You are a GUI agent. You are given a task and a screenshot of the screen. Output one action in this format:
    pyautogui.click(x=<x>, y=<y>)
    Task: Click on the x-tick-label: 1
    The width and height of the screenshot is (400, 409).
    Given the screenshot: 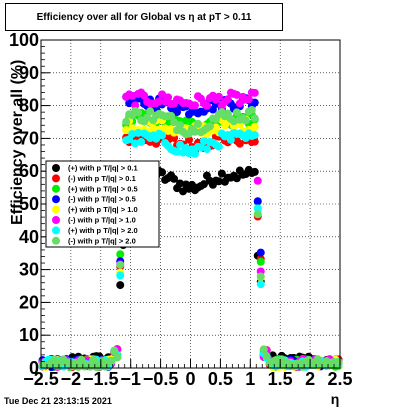 What is the action you would take?
    pyautogui.click(x=250, y=379)
    